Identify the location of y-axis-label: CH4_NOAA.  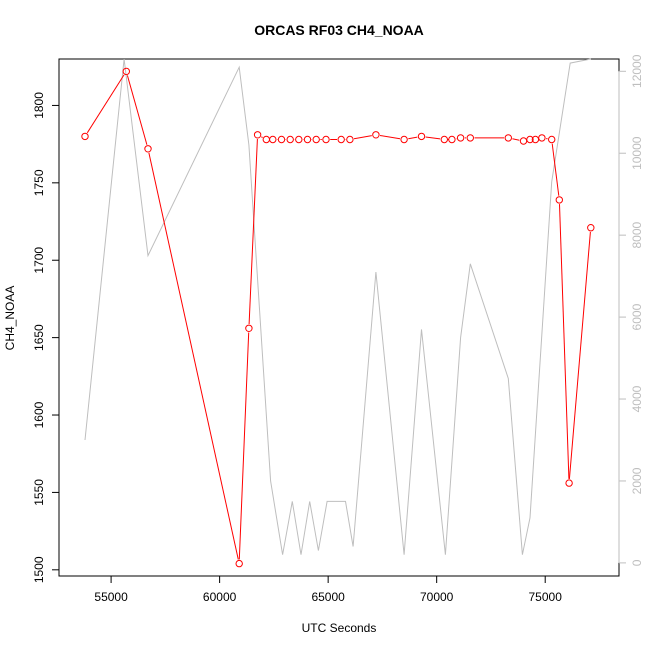
(10, 318).